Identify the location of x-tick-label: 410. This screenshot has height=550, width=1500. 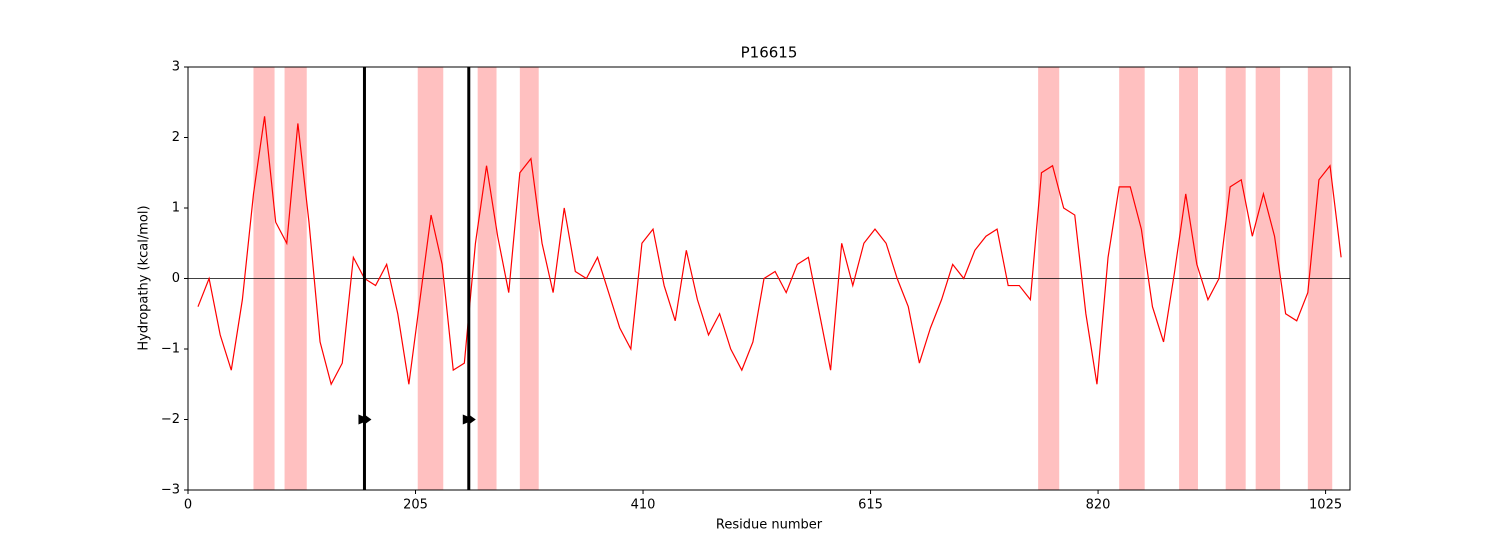
(643, 505).